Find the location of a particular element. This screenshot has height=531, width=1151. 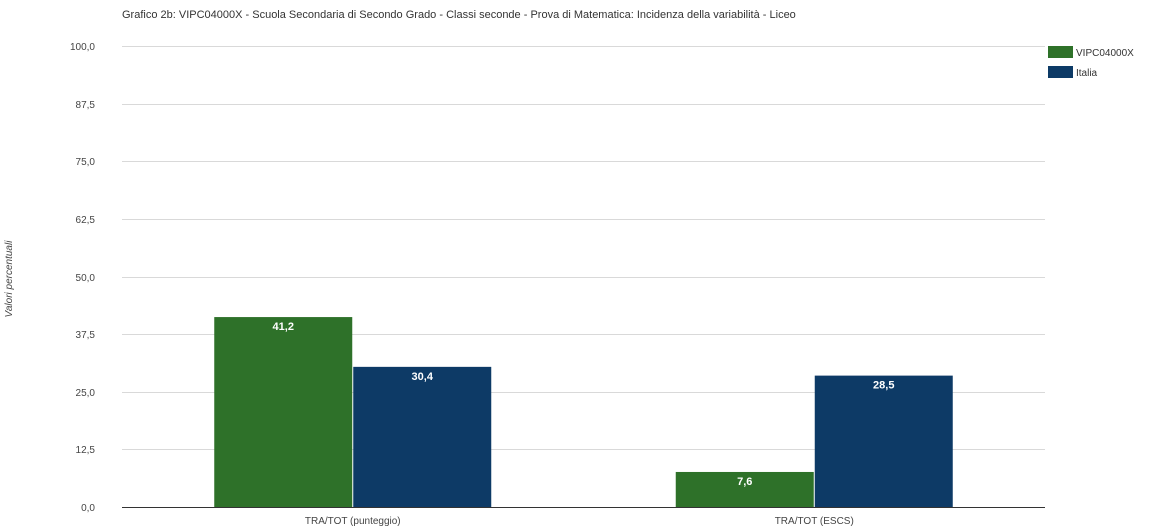

bar-value-label: 7,6 is located at coordinates (744, 482).